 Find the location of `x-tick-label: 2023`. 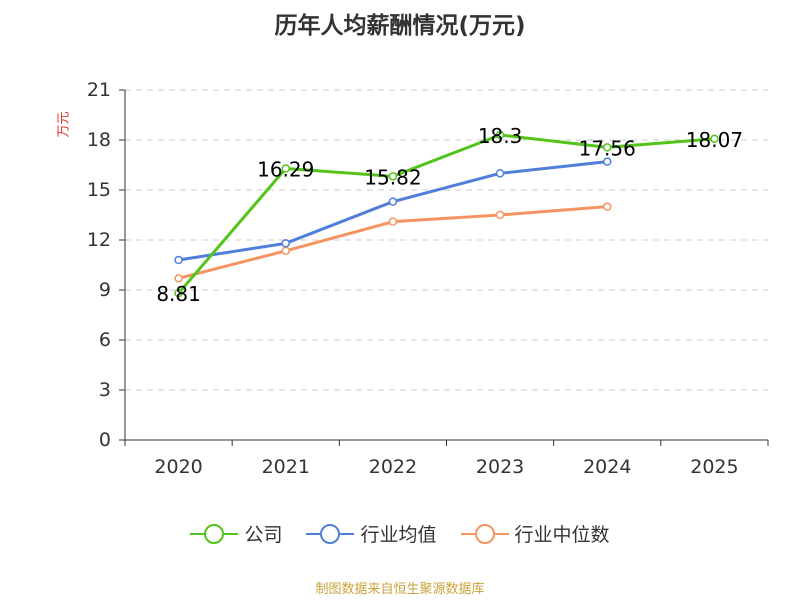

x-tick-label: 2023 is located at coordinates (500, 467).